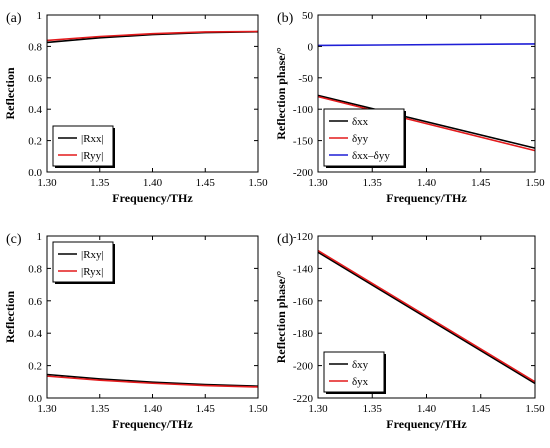 The image size is (550, 448). What do you see at coordinates (303, 399) in the screenshot?
I see `y-tick-label: -220` at bounding box center [303, 399].